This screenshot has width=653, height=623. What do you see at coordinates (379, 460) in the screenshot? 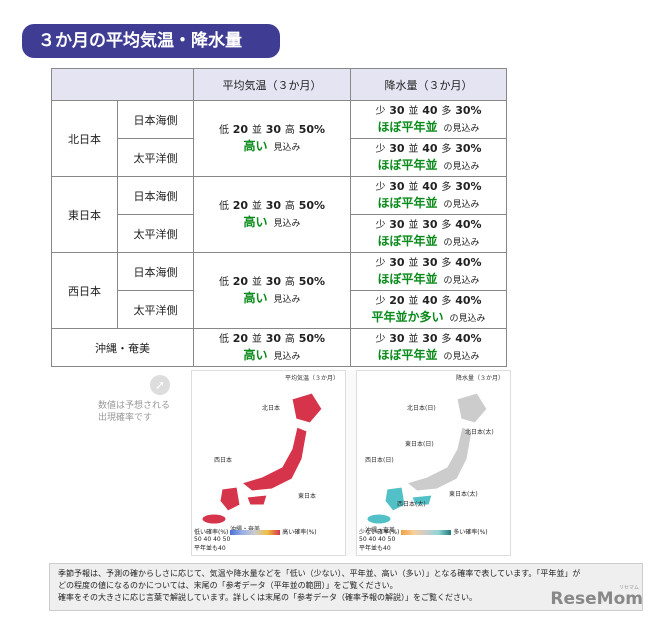
I see `prec-label-west-j: 西日本(日)` at bounding box center [379, 460].